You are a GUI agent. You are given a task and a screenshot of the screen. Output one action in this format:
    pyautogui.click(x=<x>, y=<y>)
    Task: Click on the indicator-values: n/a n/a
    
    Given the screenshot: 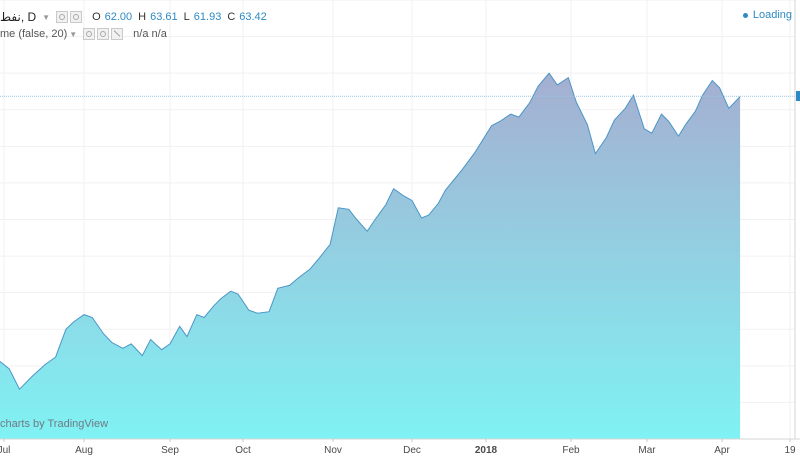 What is the action you would take?
    pyautogui.click(x=150, y=34)
    